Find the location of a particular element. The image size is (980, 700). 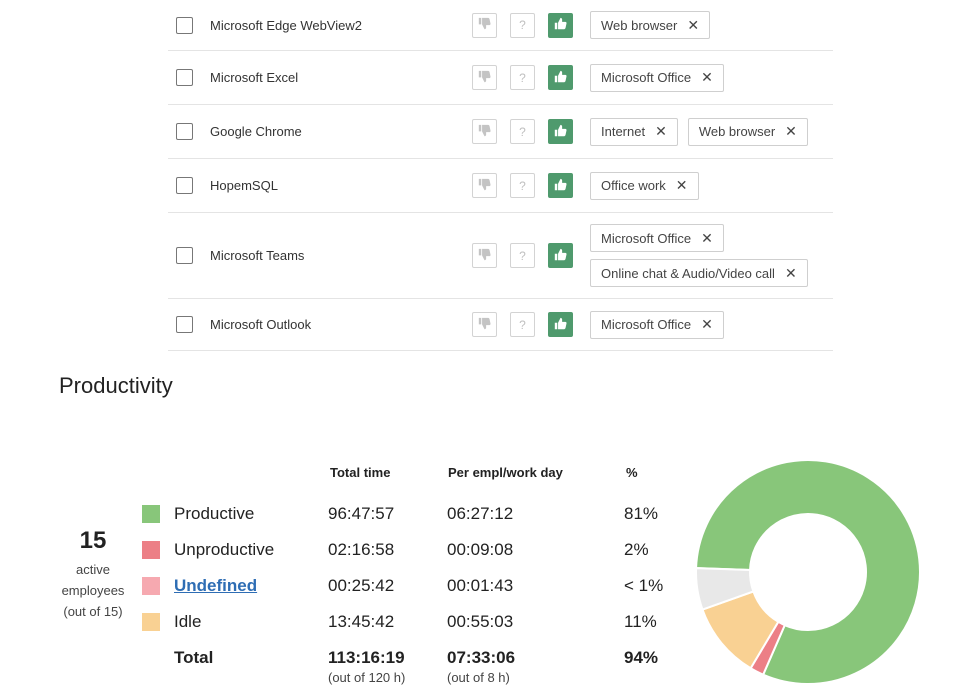

category-label: Unproductive is located at coordinates (224, 549).